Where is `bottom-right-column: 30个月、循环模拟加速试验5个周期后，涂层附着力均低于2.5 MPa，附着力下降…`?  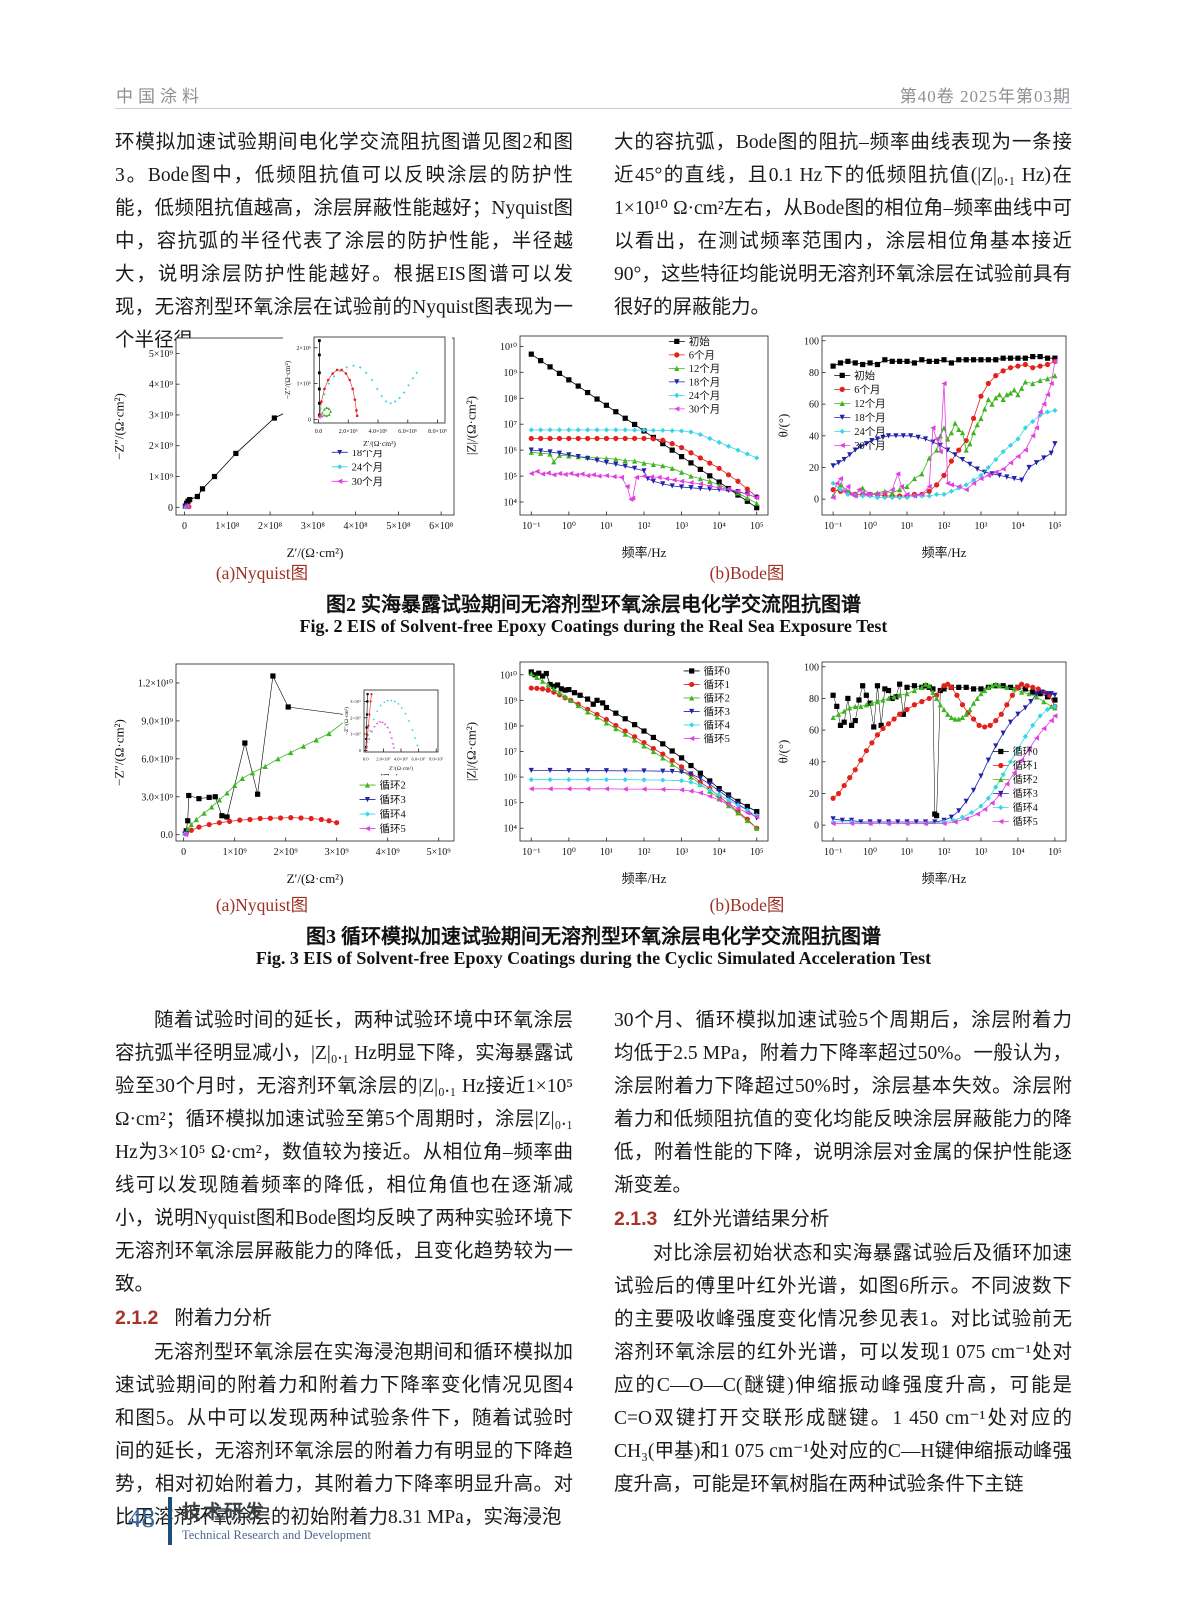
bottom-right-column: 30个月、循环模拟加速试验5个周期后，涂层附着力均低于2.5 MPa，附着力下降… is located at coordinates (843, 1269).